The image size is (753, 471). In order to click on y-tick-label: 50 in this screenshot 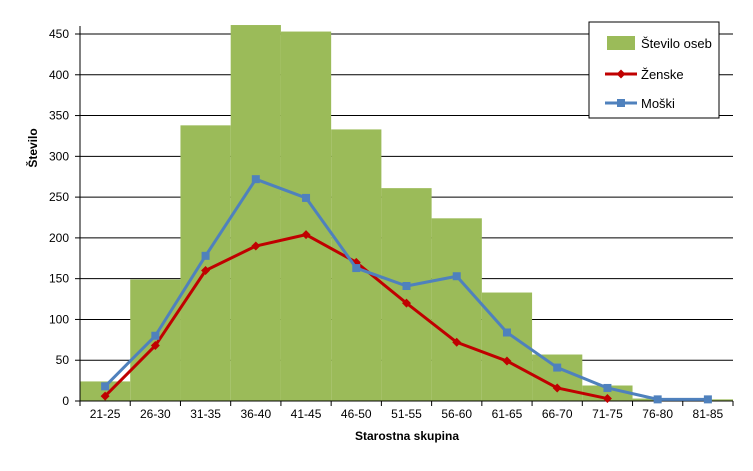, I will do `click(63, 360)`.